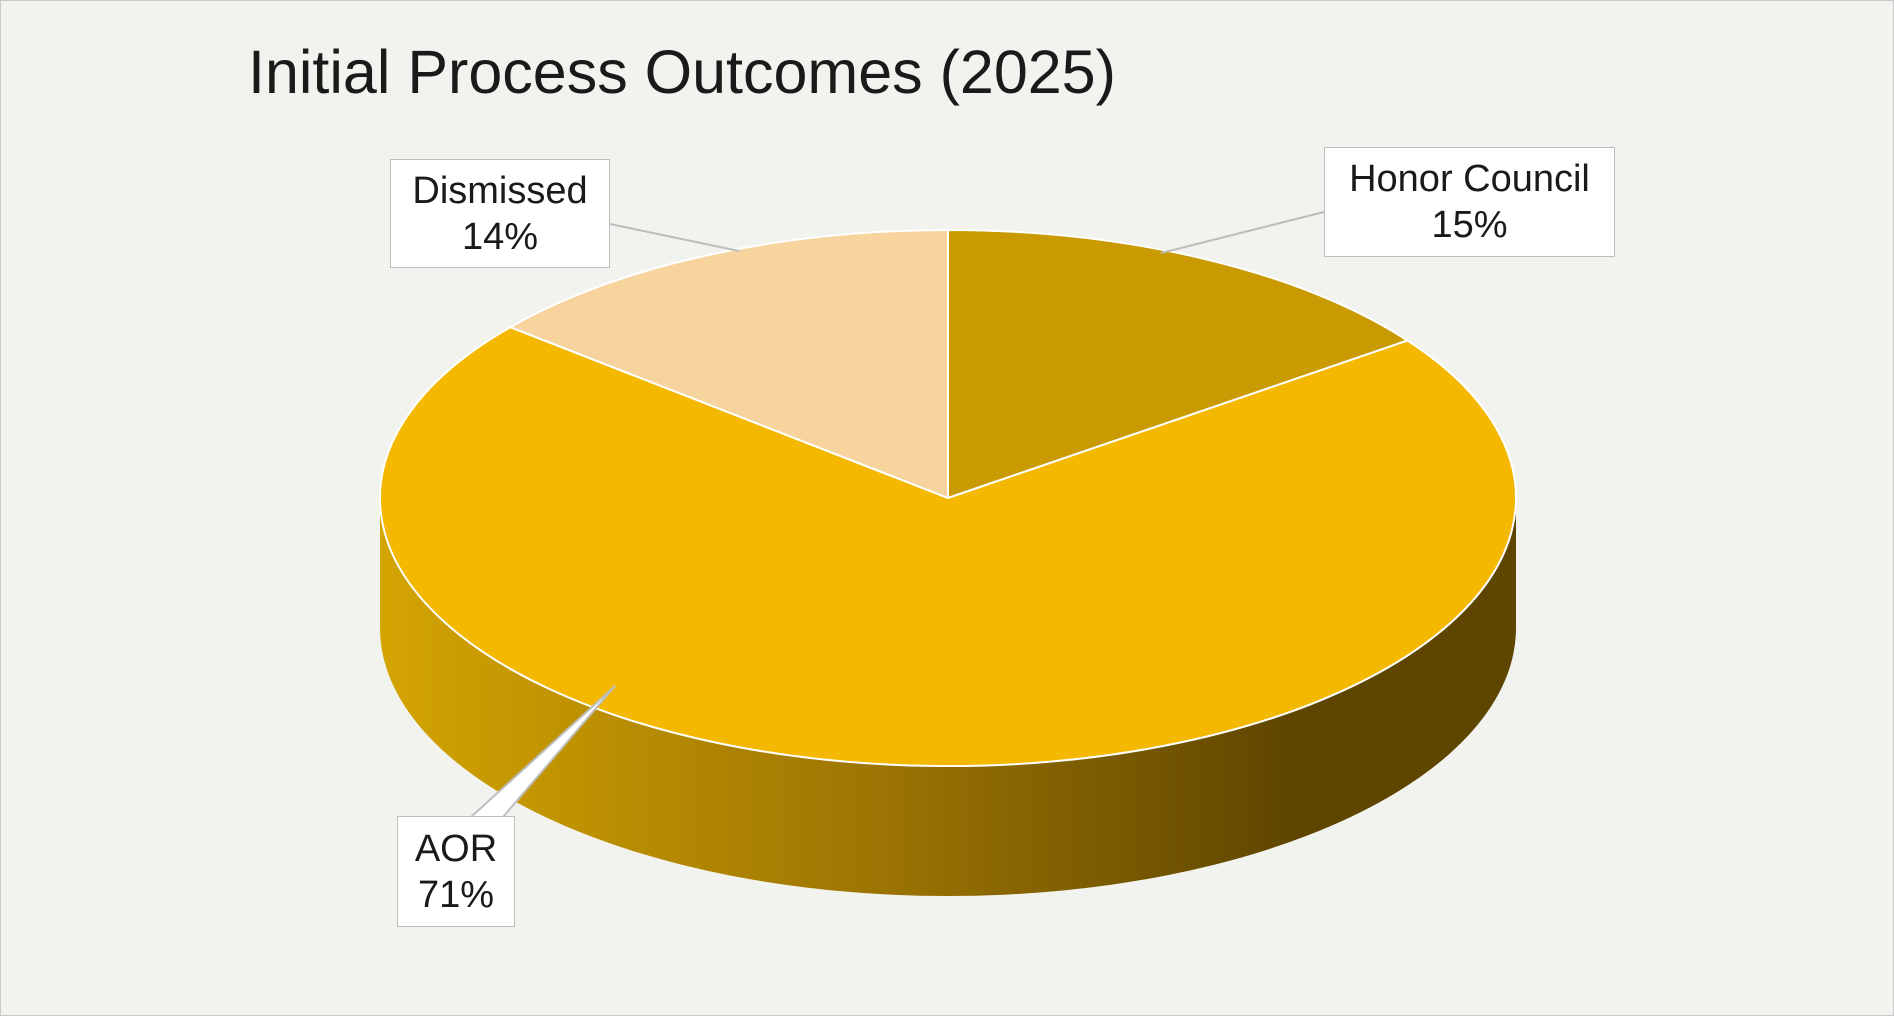 This screenshot has width=1894, height=1017. What do you see at coordinates (1469, 179) in the screenshot?
I see `data-label-honor-council-category: Honor Council` at bounding box center [1469, 179].